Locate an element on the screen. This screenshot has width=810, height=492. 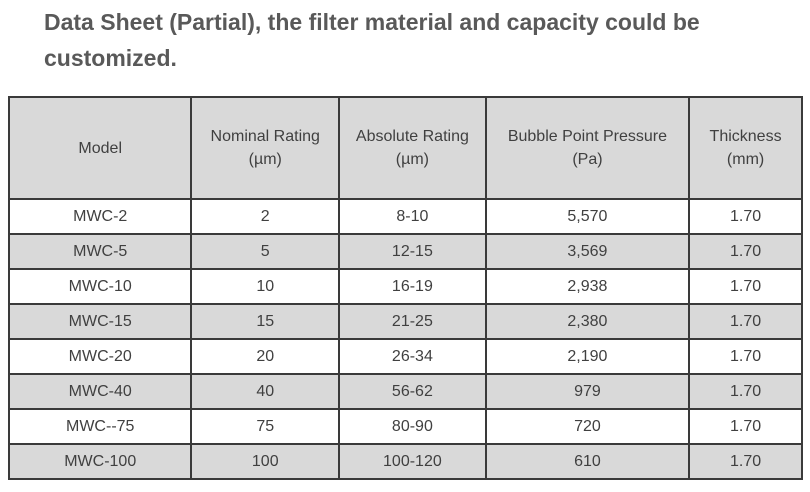
table-cell: MWC-20 is located at coordinates (100, 356).